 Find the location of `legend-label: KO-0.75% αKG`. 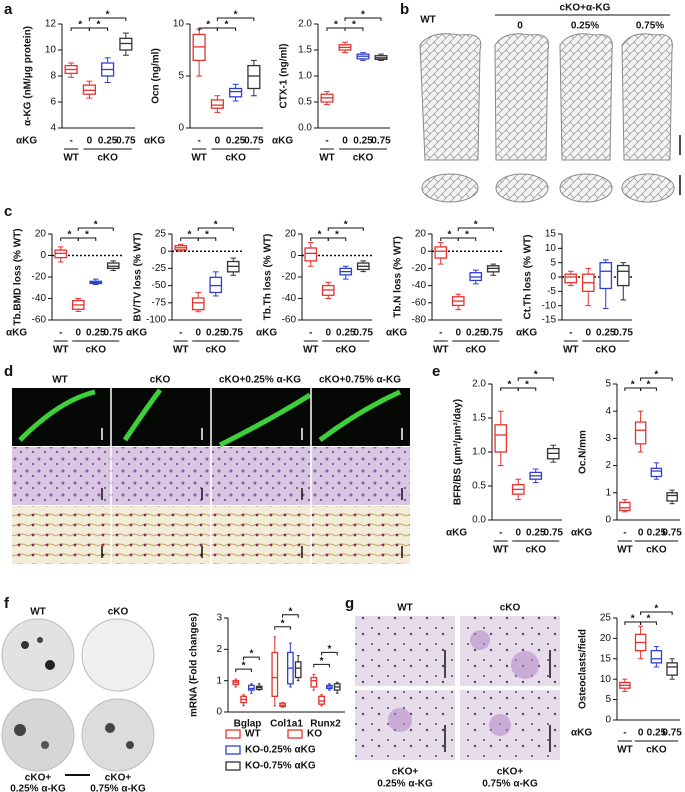

legend-label: KO-0.75% αKG is located at coordinates (280, 766).